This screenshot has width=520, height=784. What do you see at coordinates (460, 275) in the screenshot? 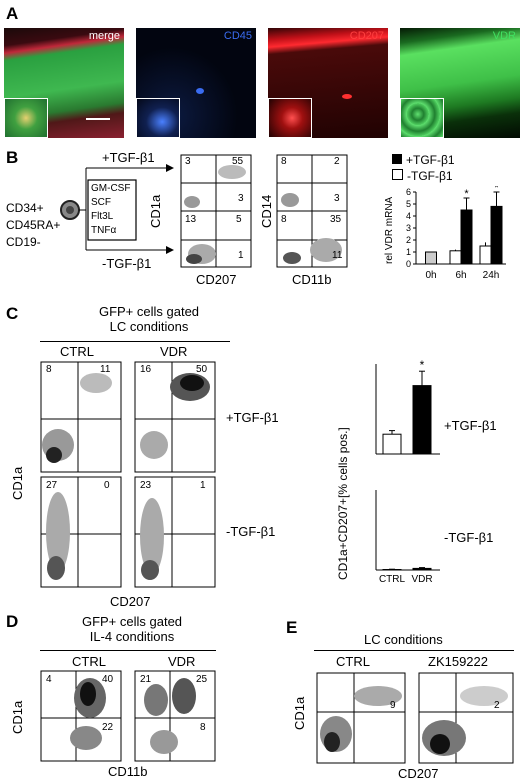
I see `chart1-category-label: 6h` at bounding box center [460, 275].